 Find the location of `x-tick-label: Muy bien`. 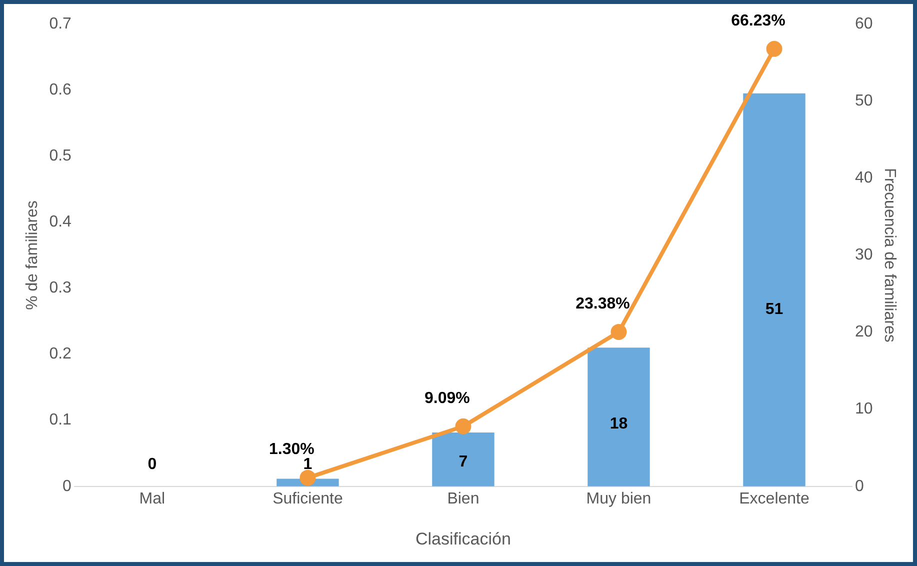

x-tick-label: Muy bien is located at coordinates (619, 499).